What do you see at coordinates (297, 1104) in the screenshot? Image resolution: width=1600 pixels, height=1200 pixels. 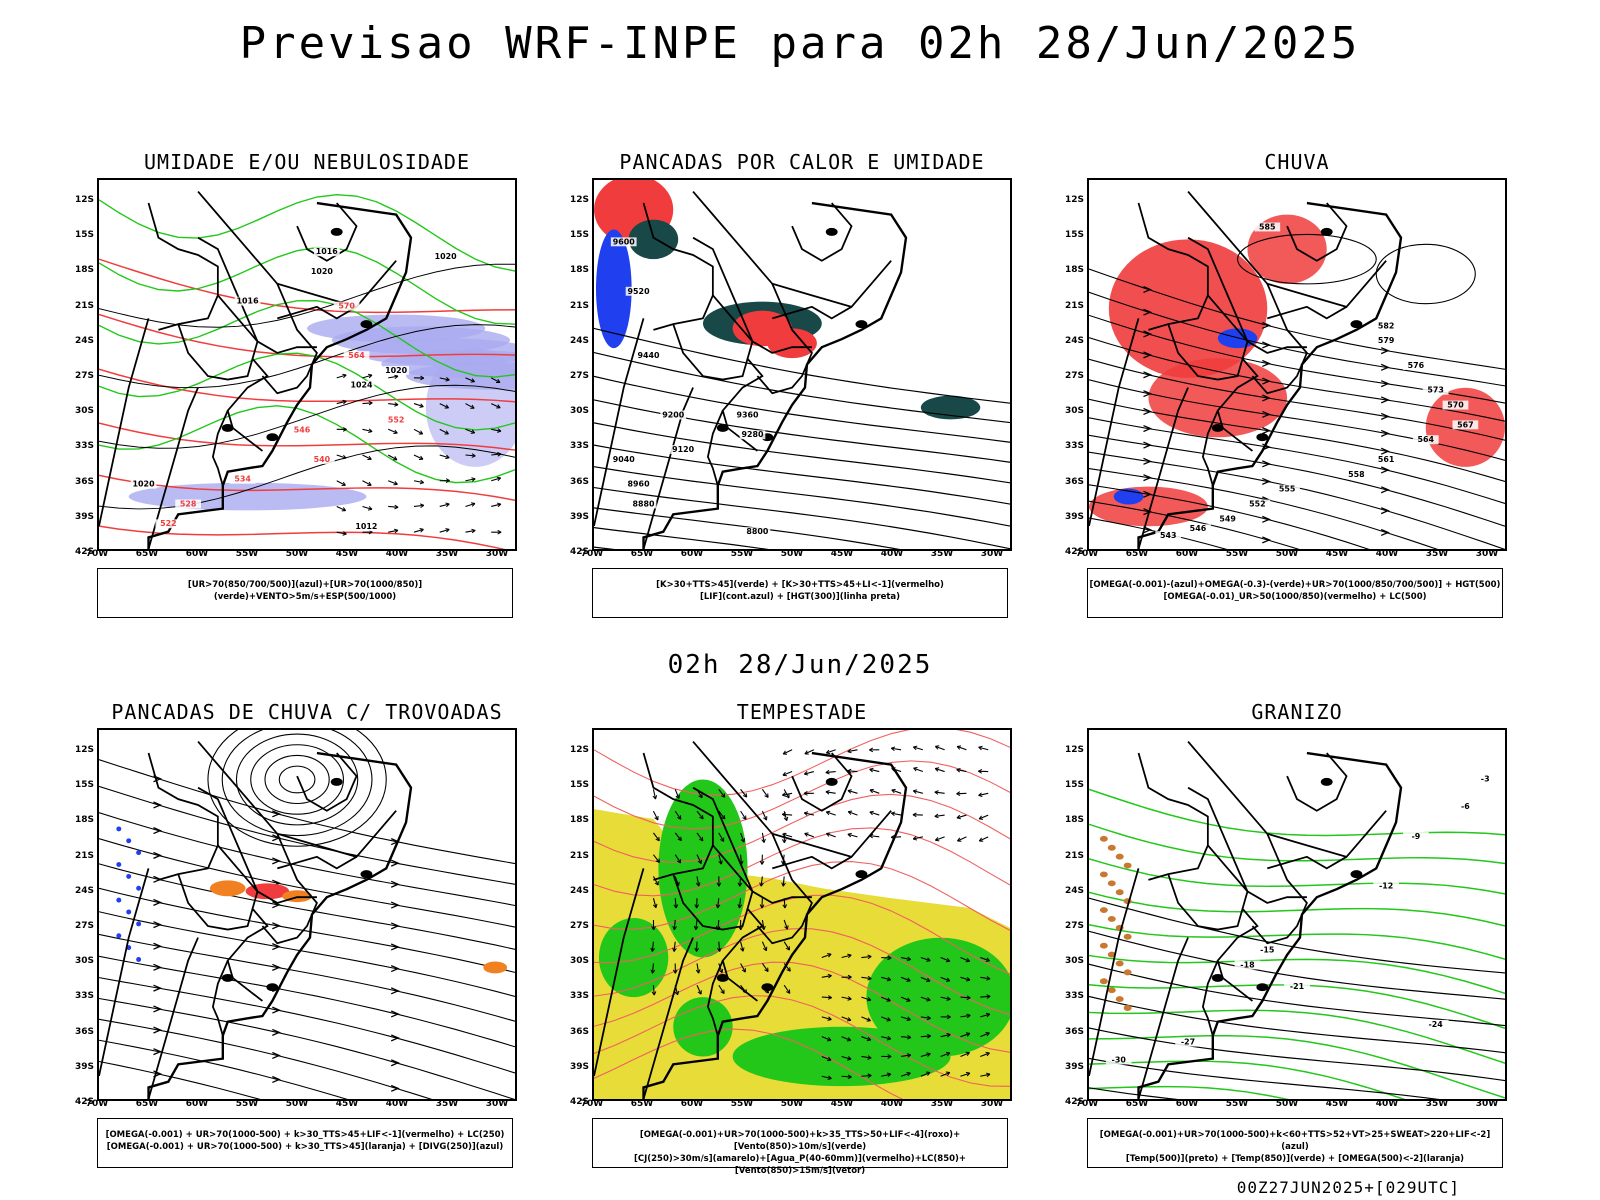 I see `lon-tick-label: 50W` at bounding box center [297, 1104].